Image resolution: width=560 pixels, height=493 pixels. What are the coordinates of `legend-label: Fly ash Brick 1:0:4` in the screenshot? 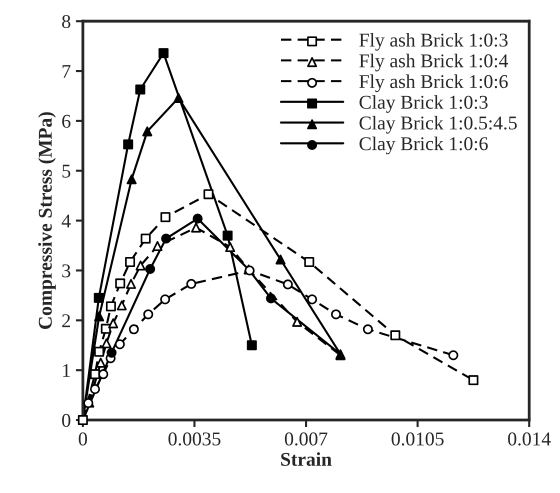 It's located at (433, 63).